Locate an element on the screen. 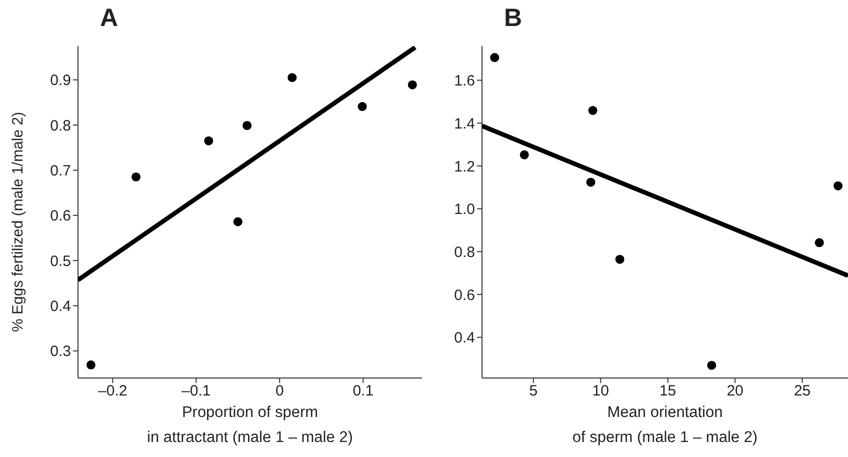 Image resolution: width=848 pixels, height=457 pixels. x-tick-label: –0.1 is located at coordinates (196, 391).